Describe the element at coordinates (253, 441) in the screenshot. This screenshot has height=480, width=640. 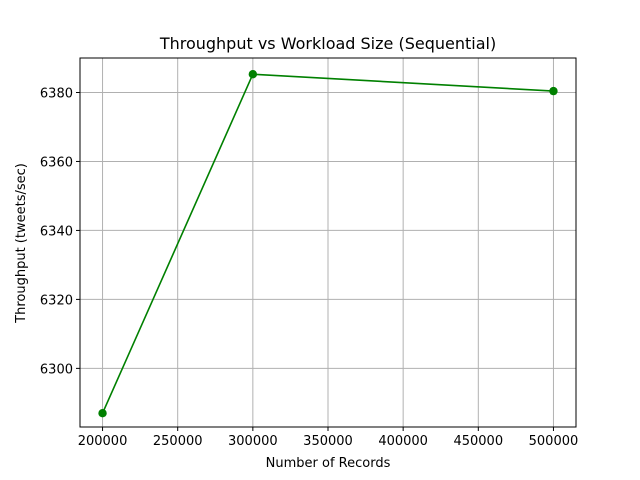
I see `x-tick-label: 300000` at that location.